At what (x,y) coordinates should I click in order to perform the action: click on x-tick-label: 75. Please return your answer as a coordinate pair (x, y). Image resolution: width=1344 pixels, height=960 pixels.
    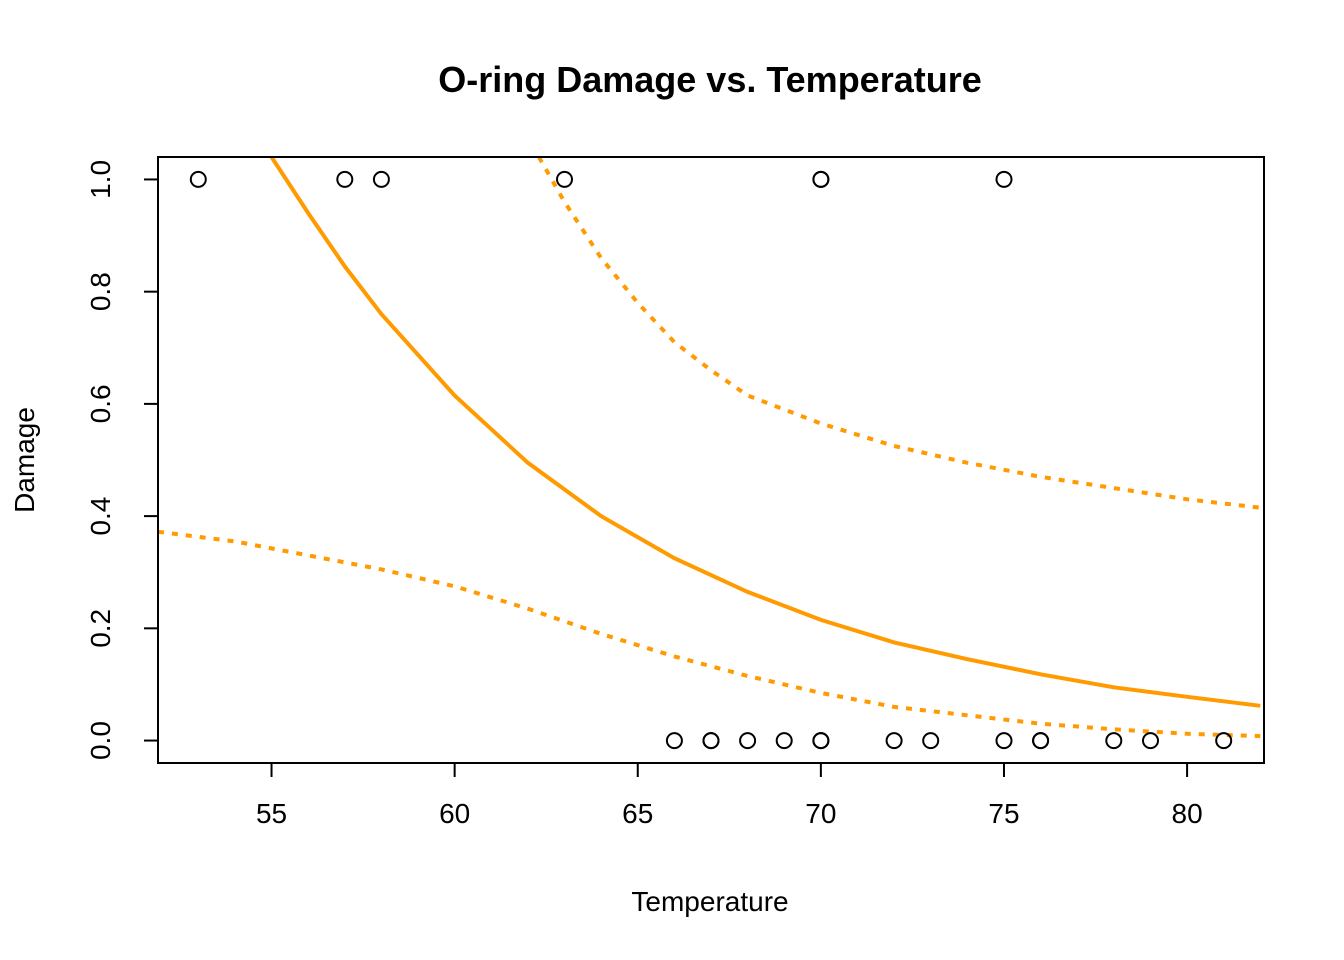
    Looking at the image, I should click on (1003, 813).